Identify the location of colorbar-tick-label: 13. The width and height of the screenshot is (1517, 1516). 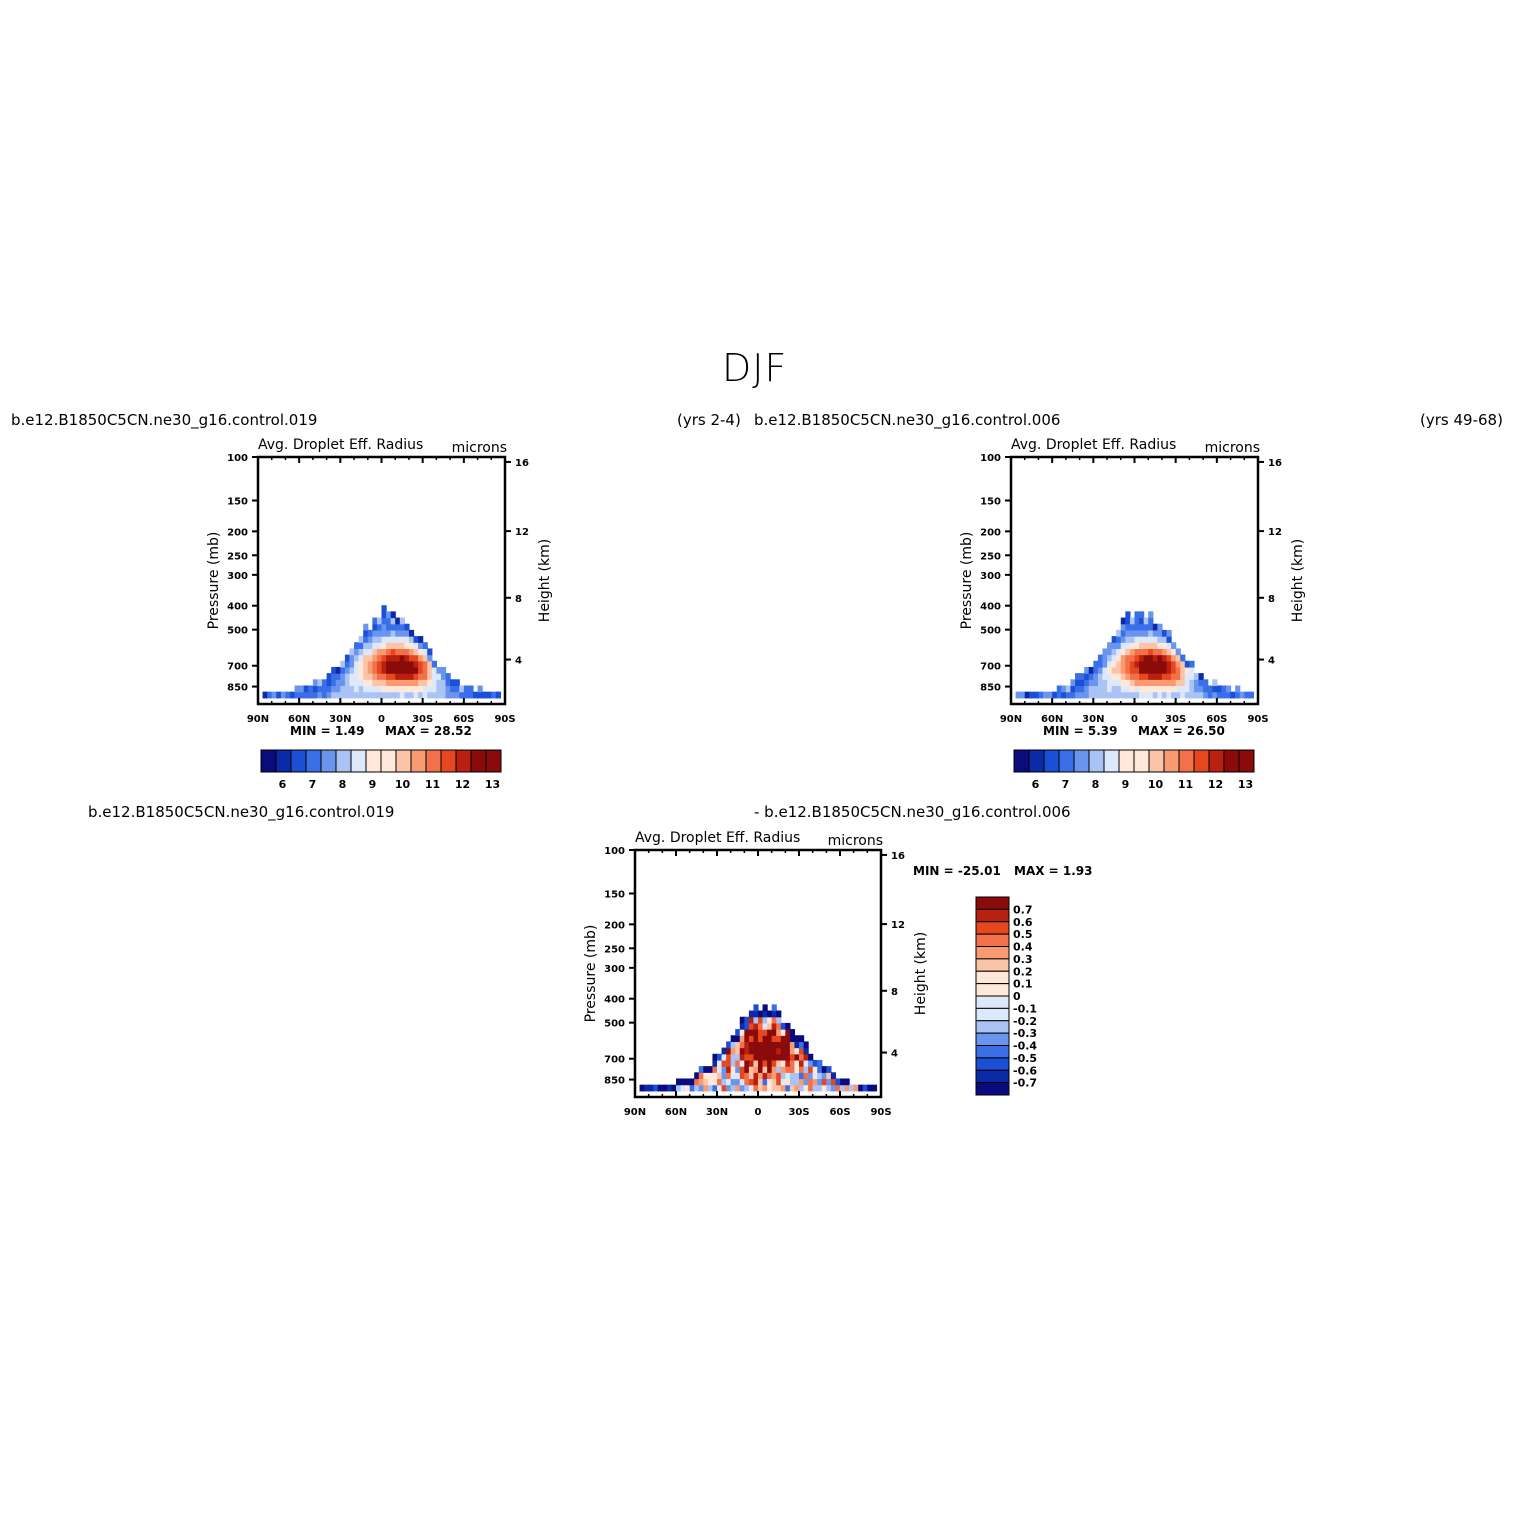
(1245, 784).